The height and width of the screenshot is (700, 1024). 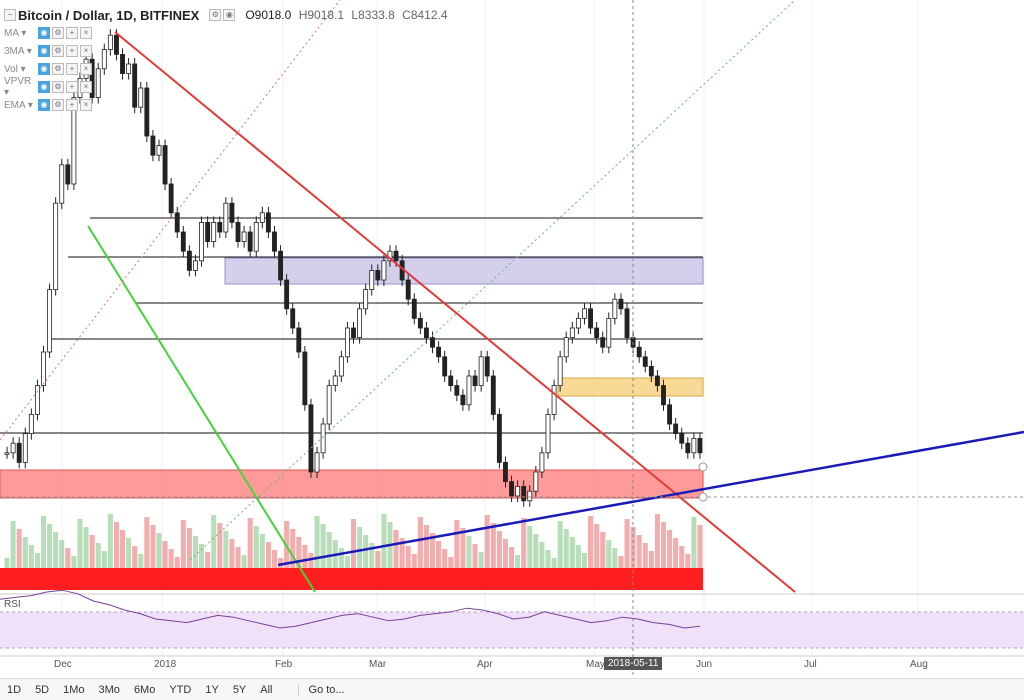 What do you see at coordinates (42, 689) in the screenshot?
I see `timeframe-5d: 5D` at bounding box center [42, 689].